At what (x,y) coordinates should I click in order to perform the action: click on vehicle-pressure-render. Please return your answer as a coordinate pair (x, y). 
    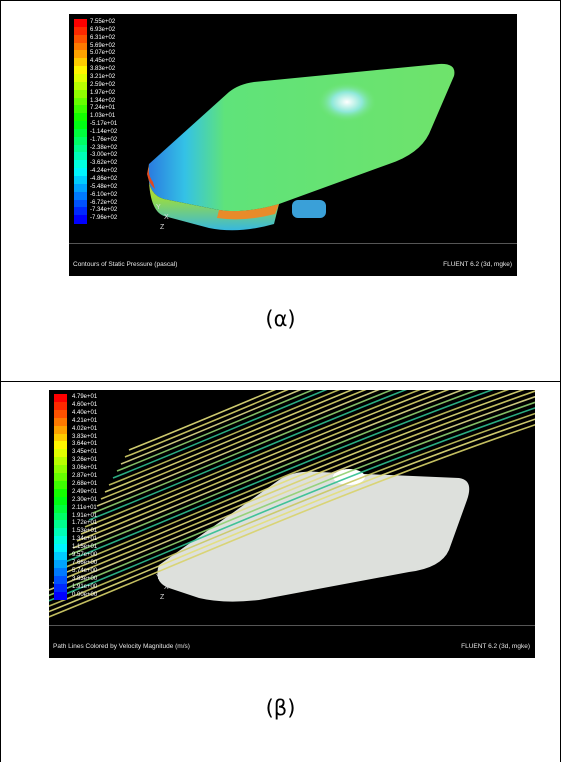
    Looking at the image, I should click on (301, 147).